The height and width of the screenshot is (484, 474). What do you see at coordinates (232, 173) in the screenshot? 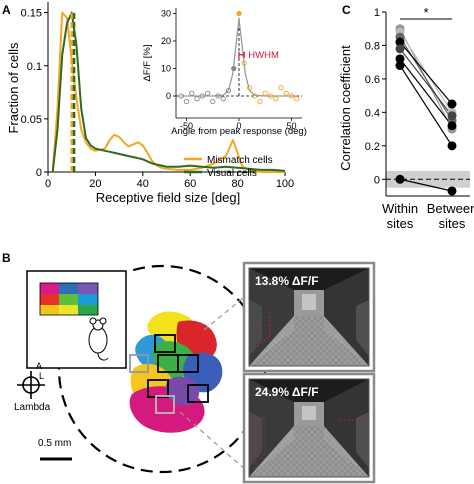
I see `legend-label-visual: Visual cells` at bounding box center [232, 173].